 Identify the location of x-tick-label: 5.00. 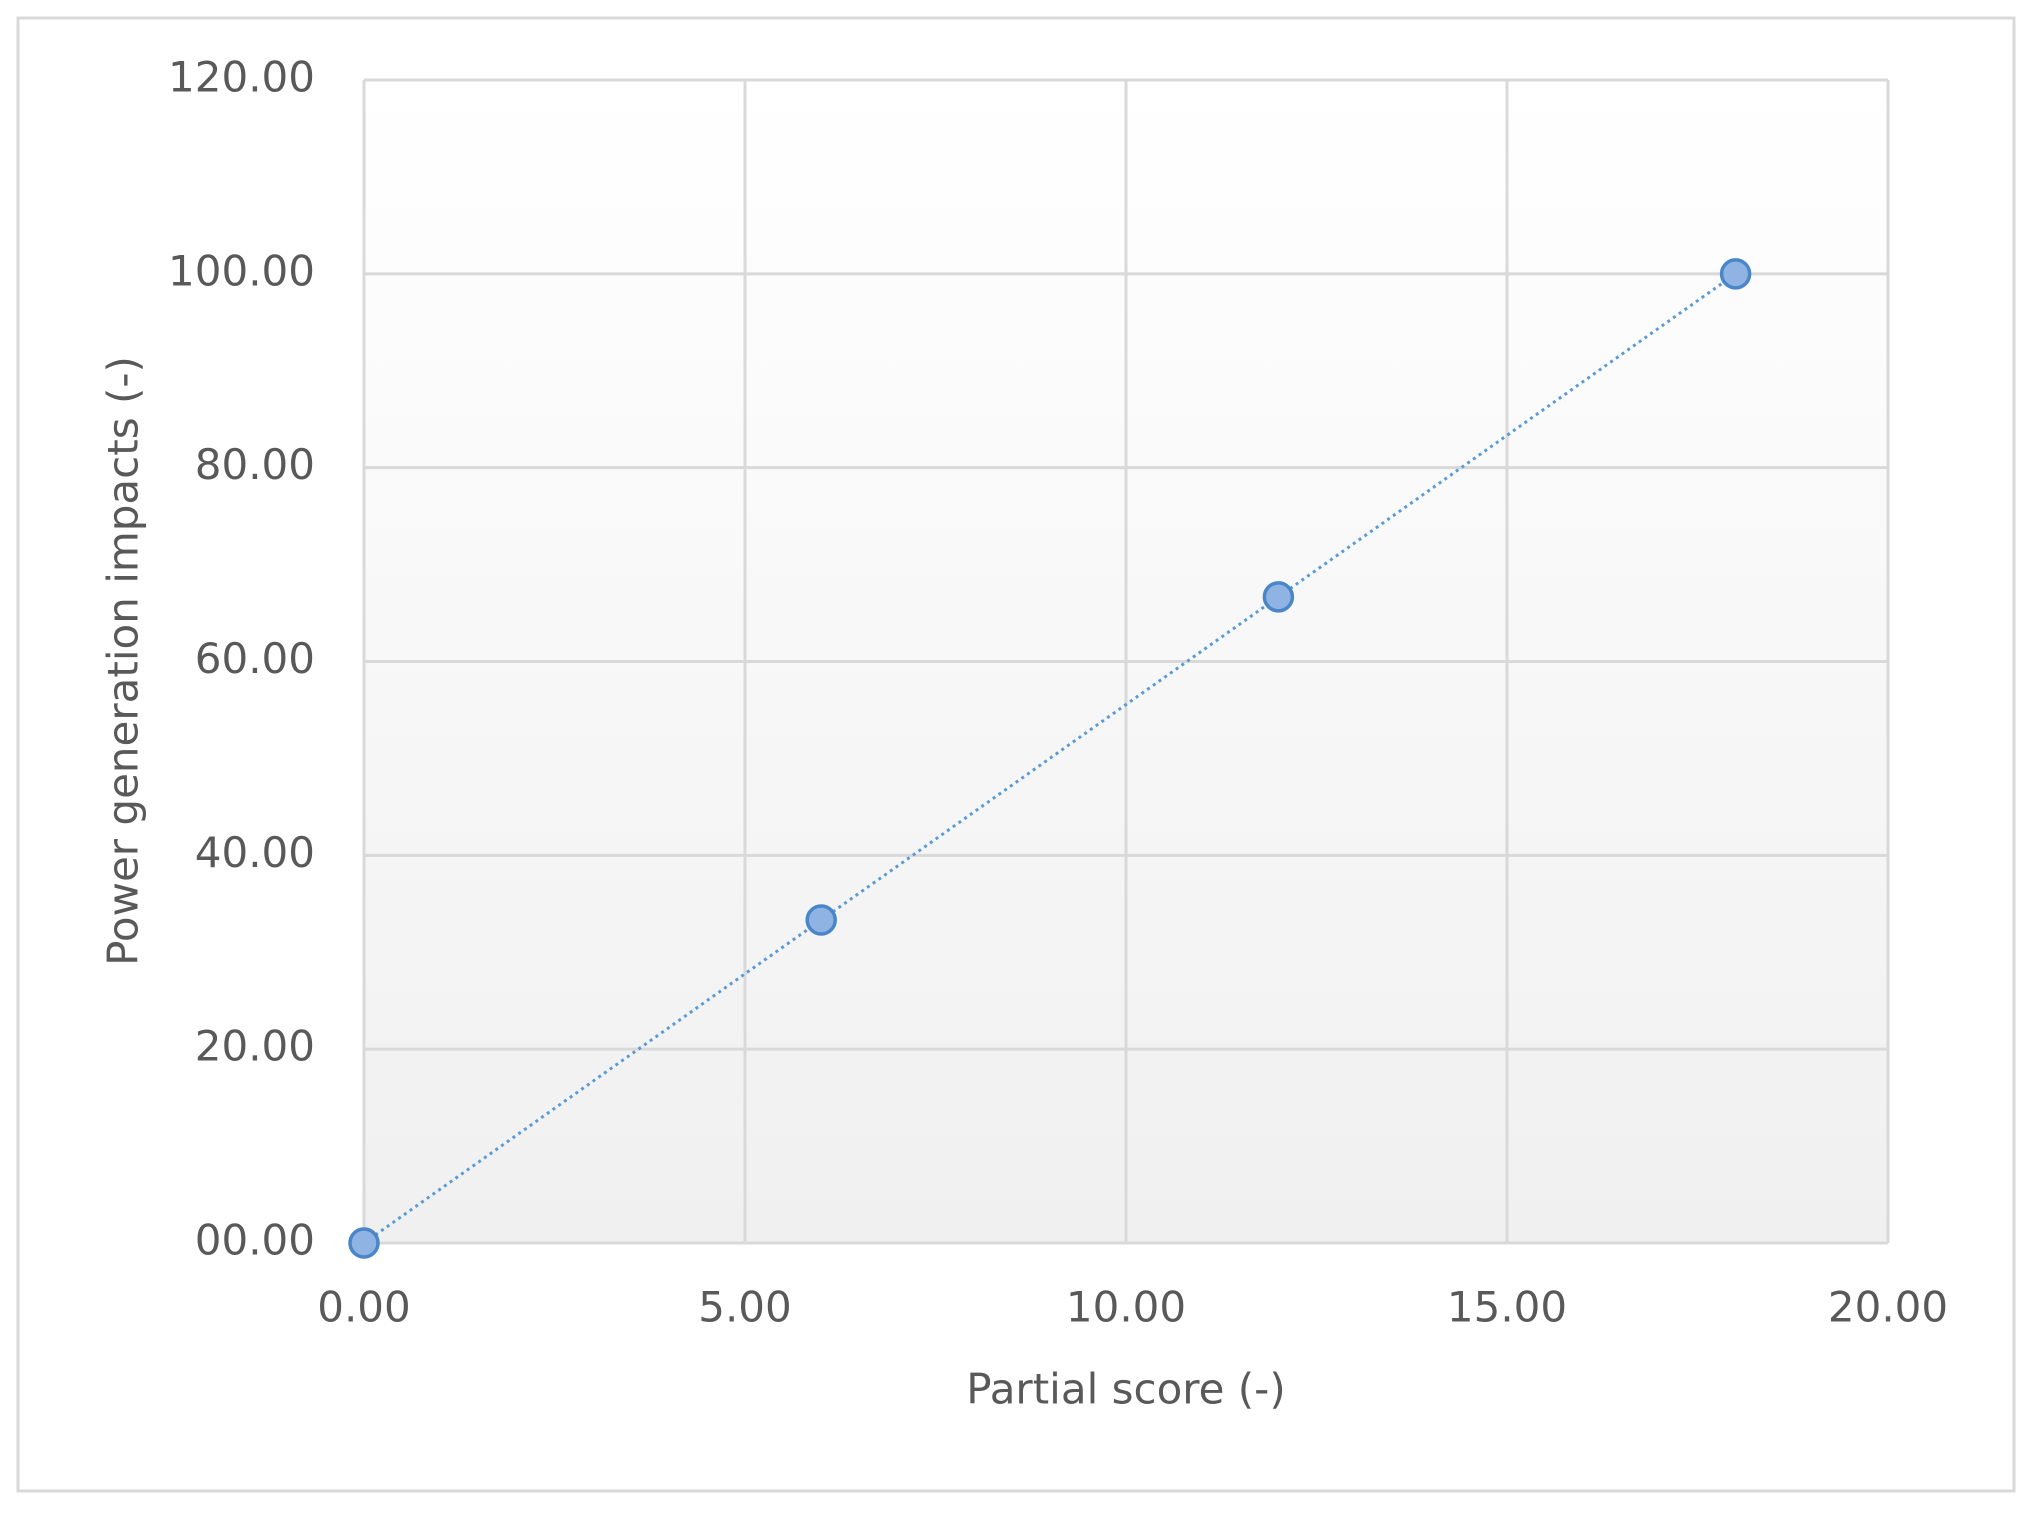
(745, 1307).